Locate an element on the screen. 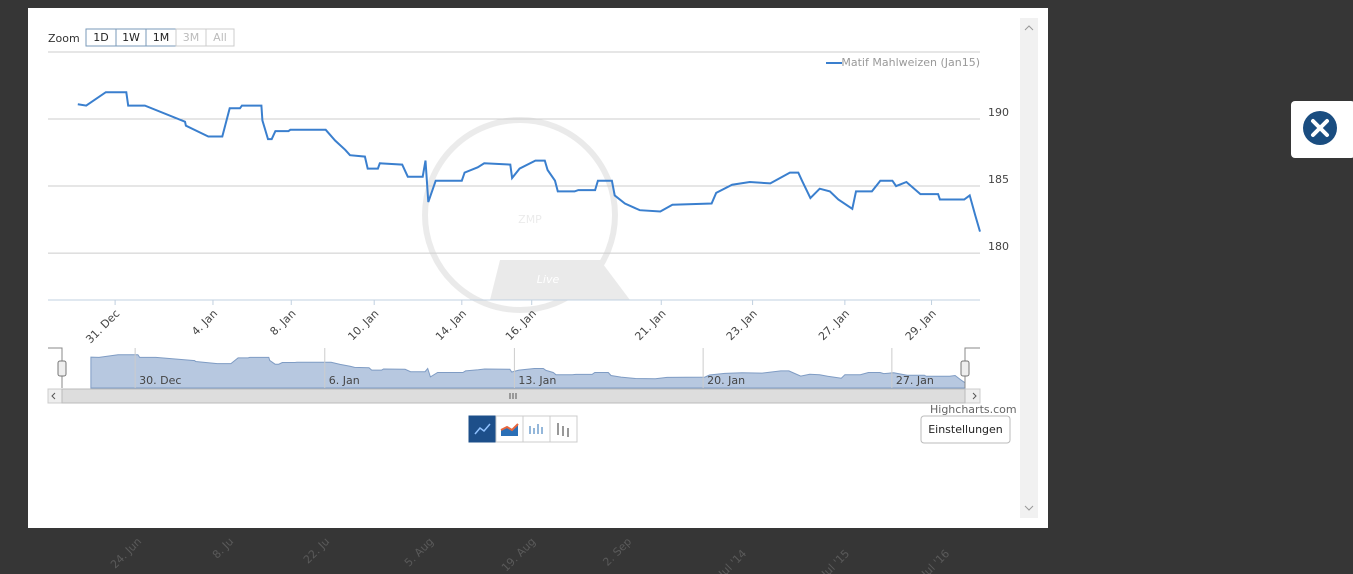 This screenshot has width=1353, height=574. watermark-text: Live is located at coordinates (548, 279).